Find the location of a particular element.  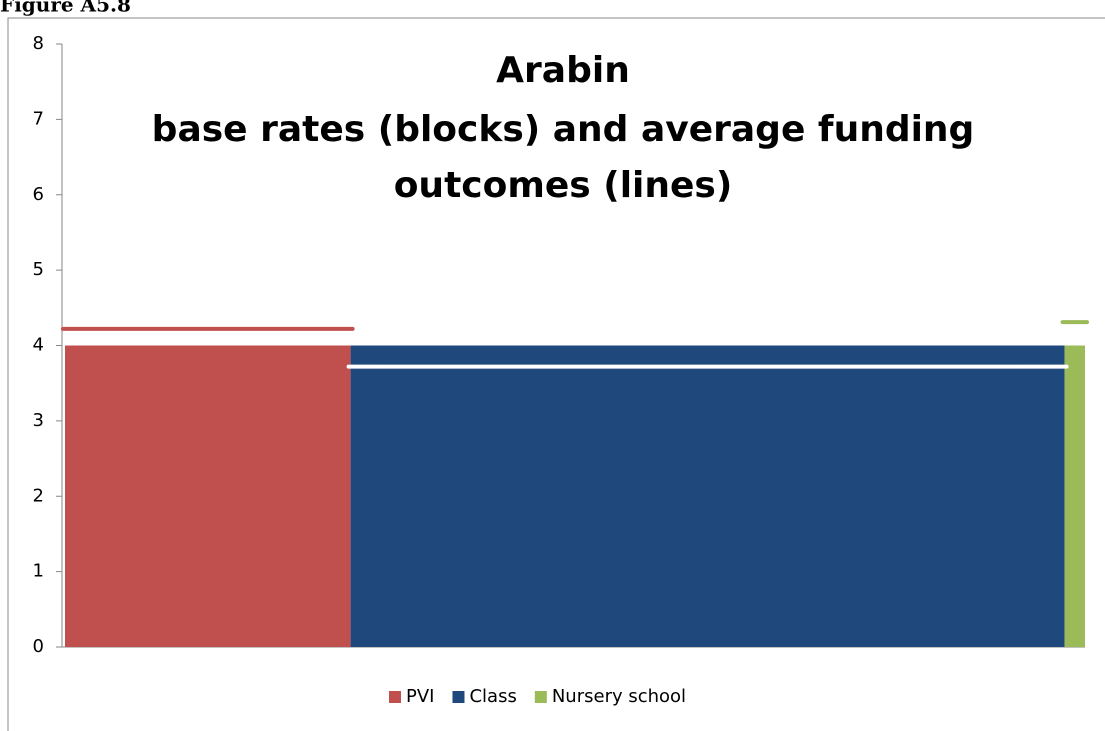

y-tick-label: 1 is located at coordinates (38, 571).